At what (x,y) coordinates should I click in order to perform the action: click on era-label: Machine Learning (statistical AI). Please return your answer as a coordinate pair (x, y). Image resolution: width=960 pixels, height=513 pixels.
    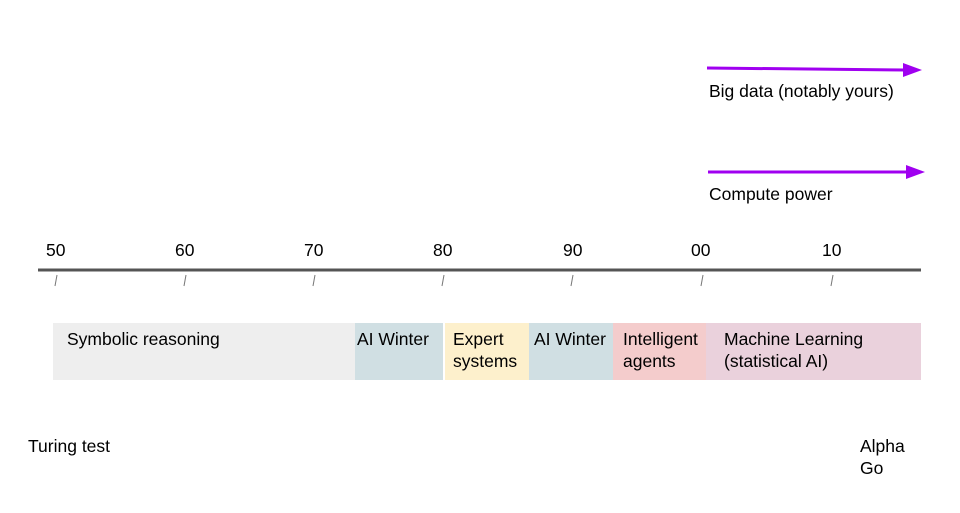
    Looking at the image, I should click on (794, 350).